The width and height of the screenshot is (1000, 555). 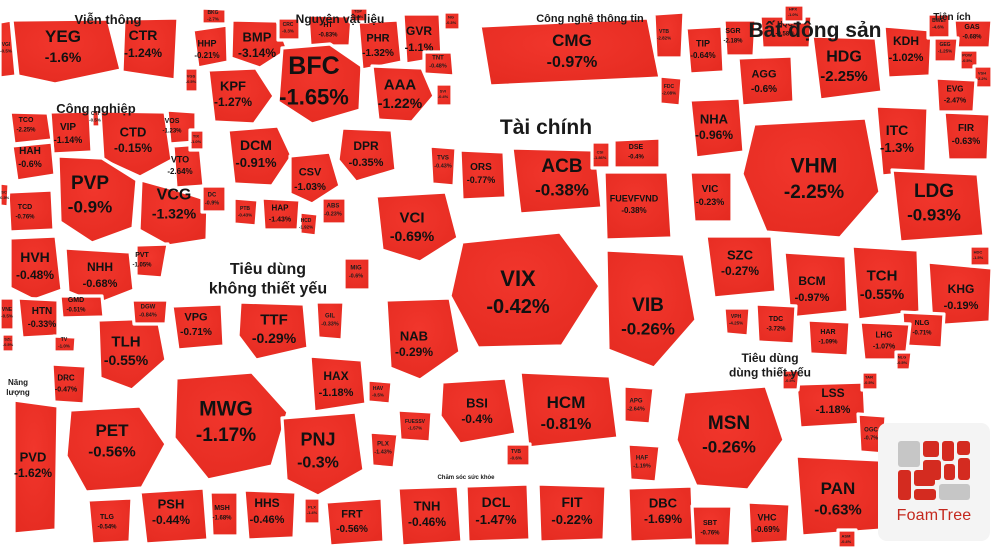 I want to click on treemap-tile: TNT-0.48%, so click(x=439, y=64).